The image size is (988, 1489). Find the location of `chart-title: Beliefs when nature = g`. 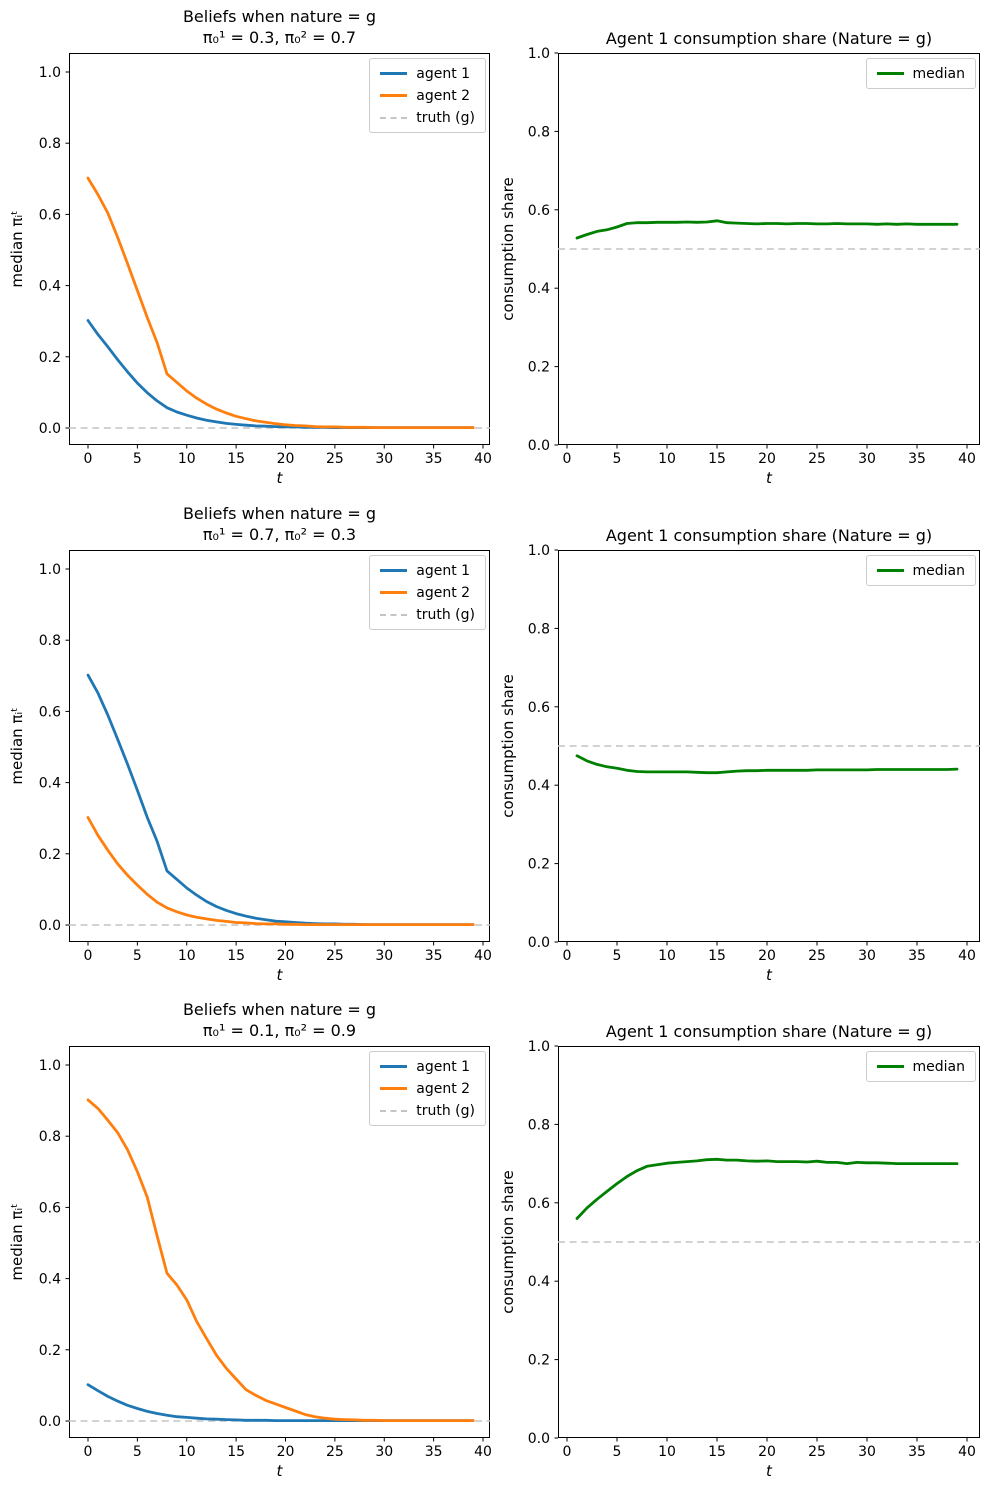

chart-title: Beliefs when nature = g is located at coordinates (279, 16).